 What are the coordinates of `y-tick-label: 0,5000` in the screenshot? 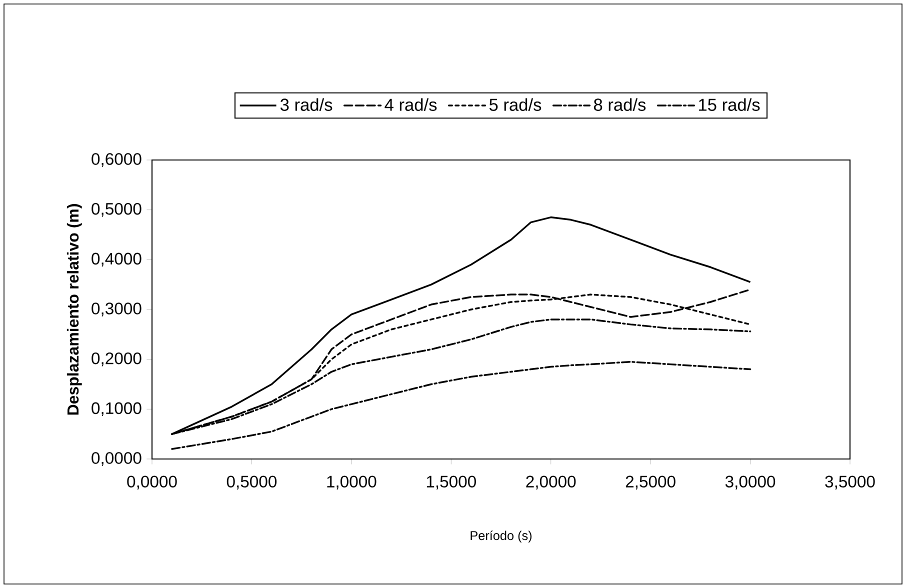 It's located at (117, 209).